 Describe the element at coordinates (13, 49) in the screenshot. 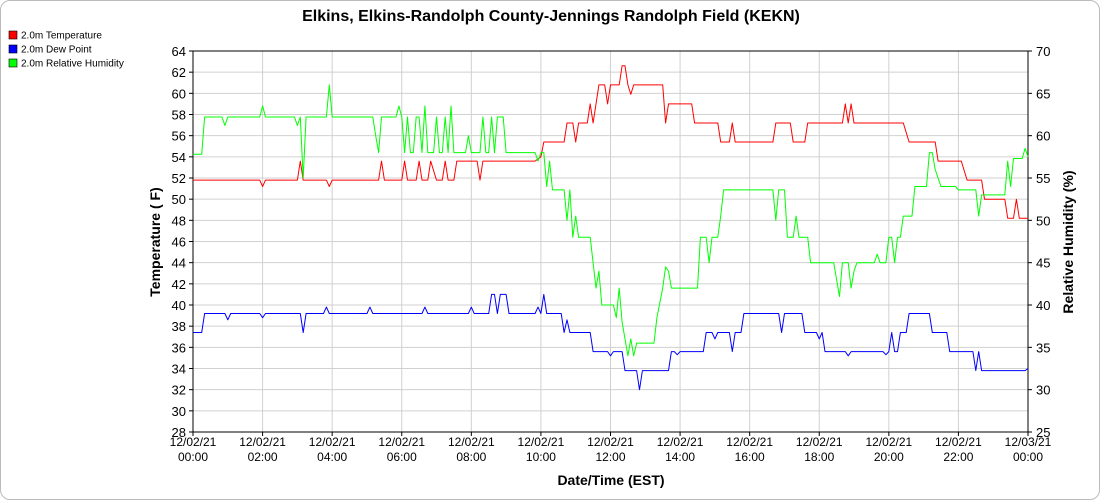

I see `legend-swatch-2-0m-dew-point` at that location.